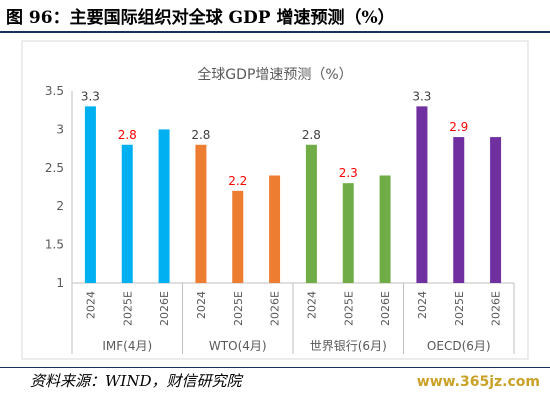 The image size is (550, 402). I want to click on chart-title: 全球GDP增速预测（%）, so click(274, 74).